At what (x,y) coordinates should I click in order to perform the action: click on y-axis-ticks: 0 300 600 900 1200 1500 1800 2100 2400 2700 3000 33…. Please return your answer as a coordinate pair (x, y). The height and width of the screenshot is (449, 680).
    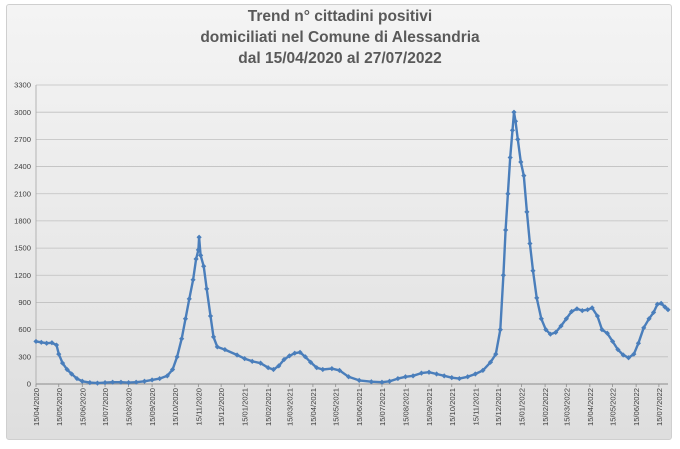
    Looking at the image, I should click on (22, 235).